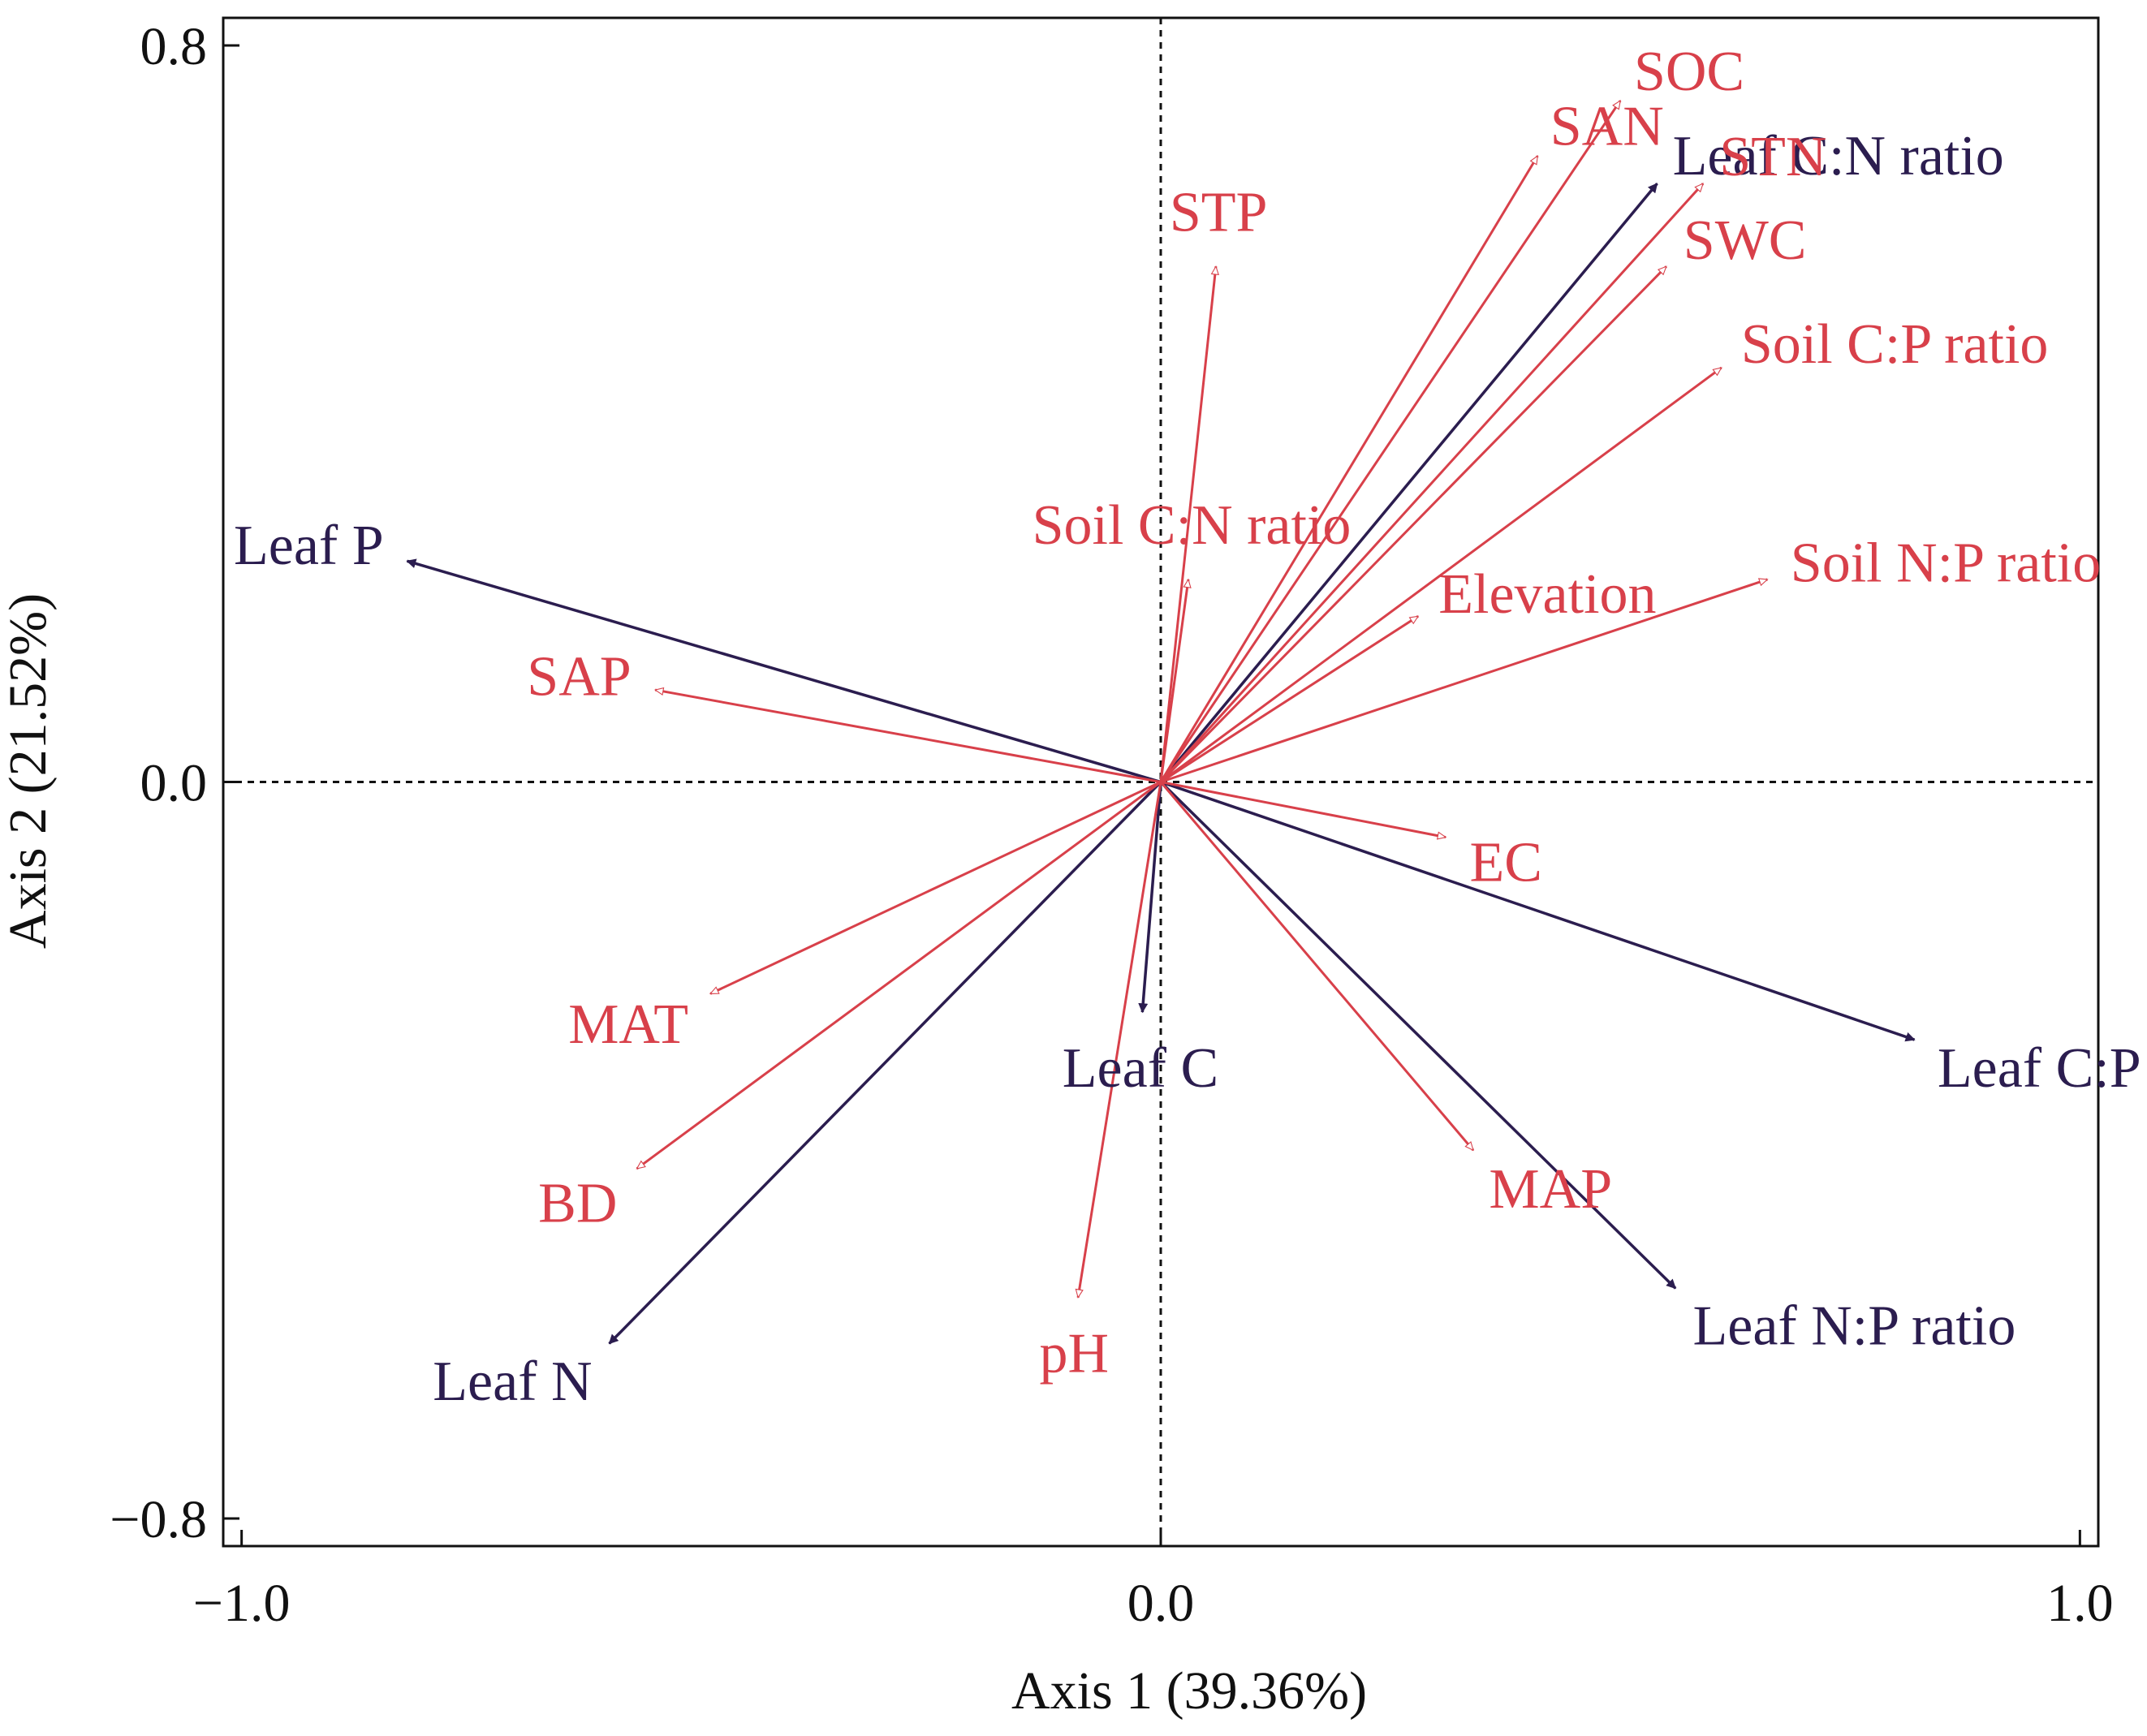 This screenshot has height=1736, width=2147. Describe the element at coordinates (1303, 811) in the screenshot. I see `vector-ec` at that location.